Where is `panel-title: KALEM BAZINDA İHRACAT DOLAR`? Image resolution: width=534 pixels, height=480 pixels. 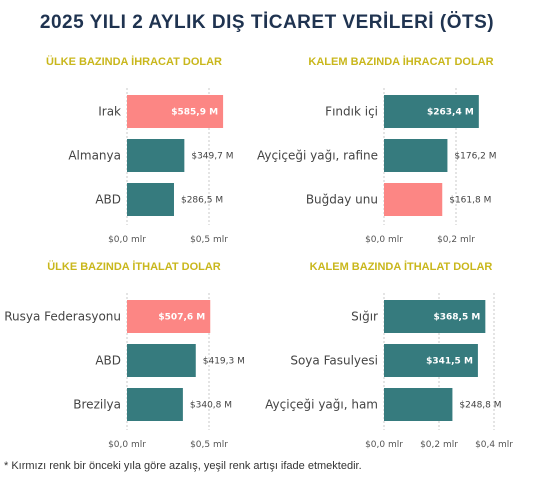 panel-title: KALEM BAZINDA İHRACAT DOLAR is located at coordinates (400, 61).